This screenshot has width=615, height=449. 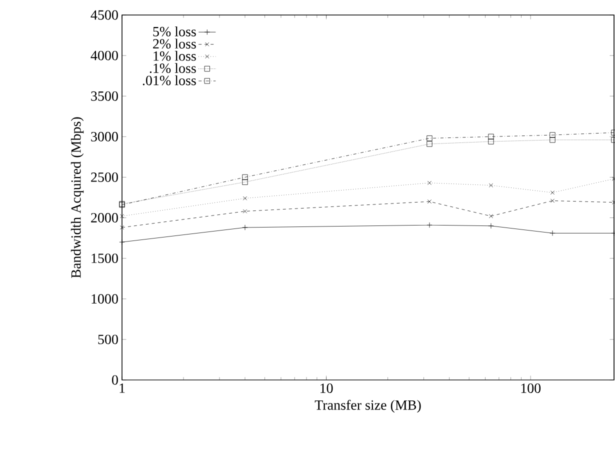 What do you see at coordinates (77, 197) in the screenshot?
I see `y-axis-title: Bandwidth Acquired (Mbps)` at bounding box center [77, 197].